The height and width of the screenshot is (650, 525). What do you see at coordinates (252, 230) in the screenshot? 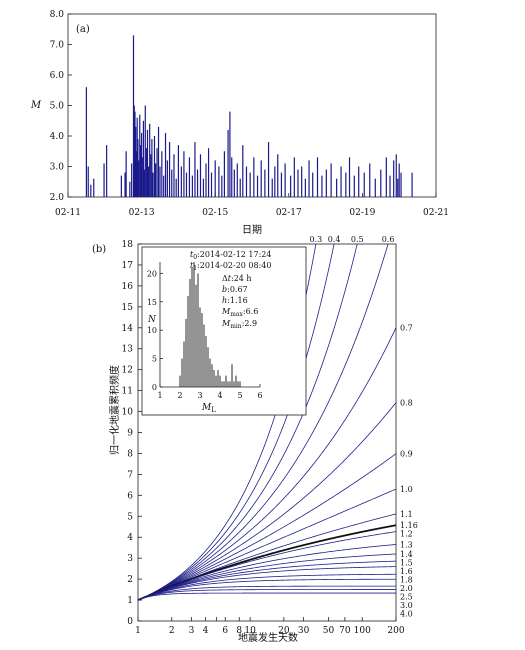
I see `panel-a-x-axis-title: 日期` at bounding box center [252, 230].